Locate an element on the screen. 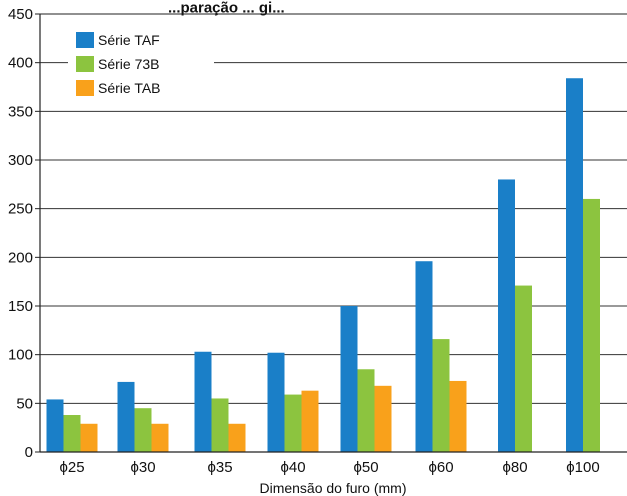  x-tick-label: ϕ35 is located at coordinates (219, 467).